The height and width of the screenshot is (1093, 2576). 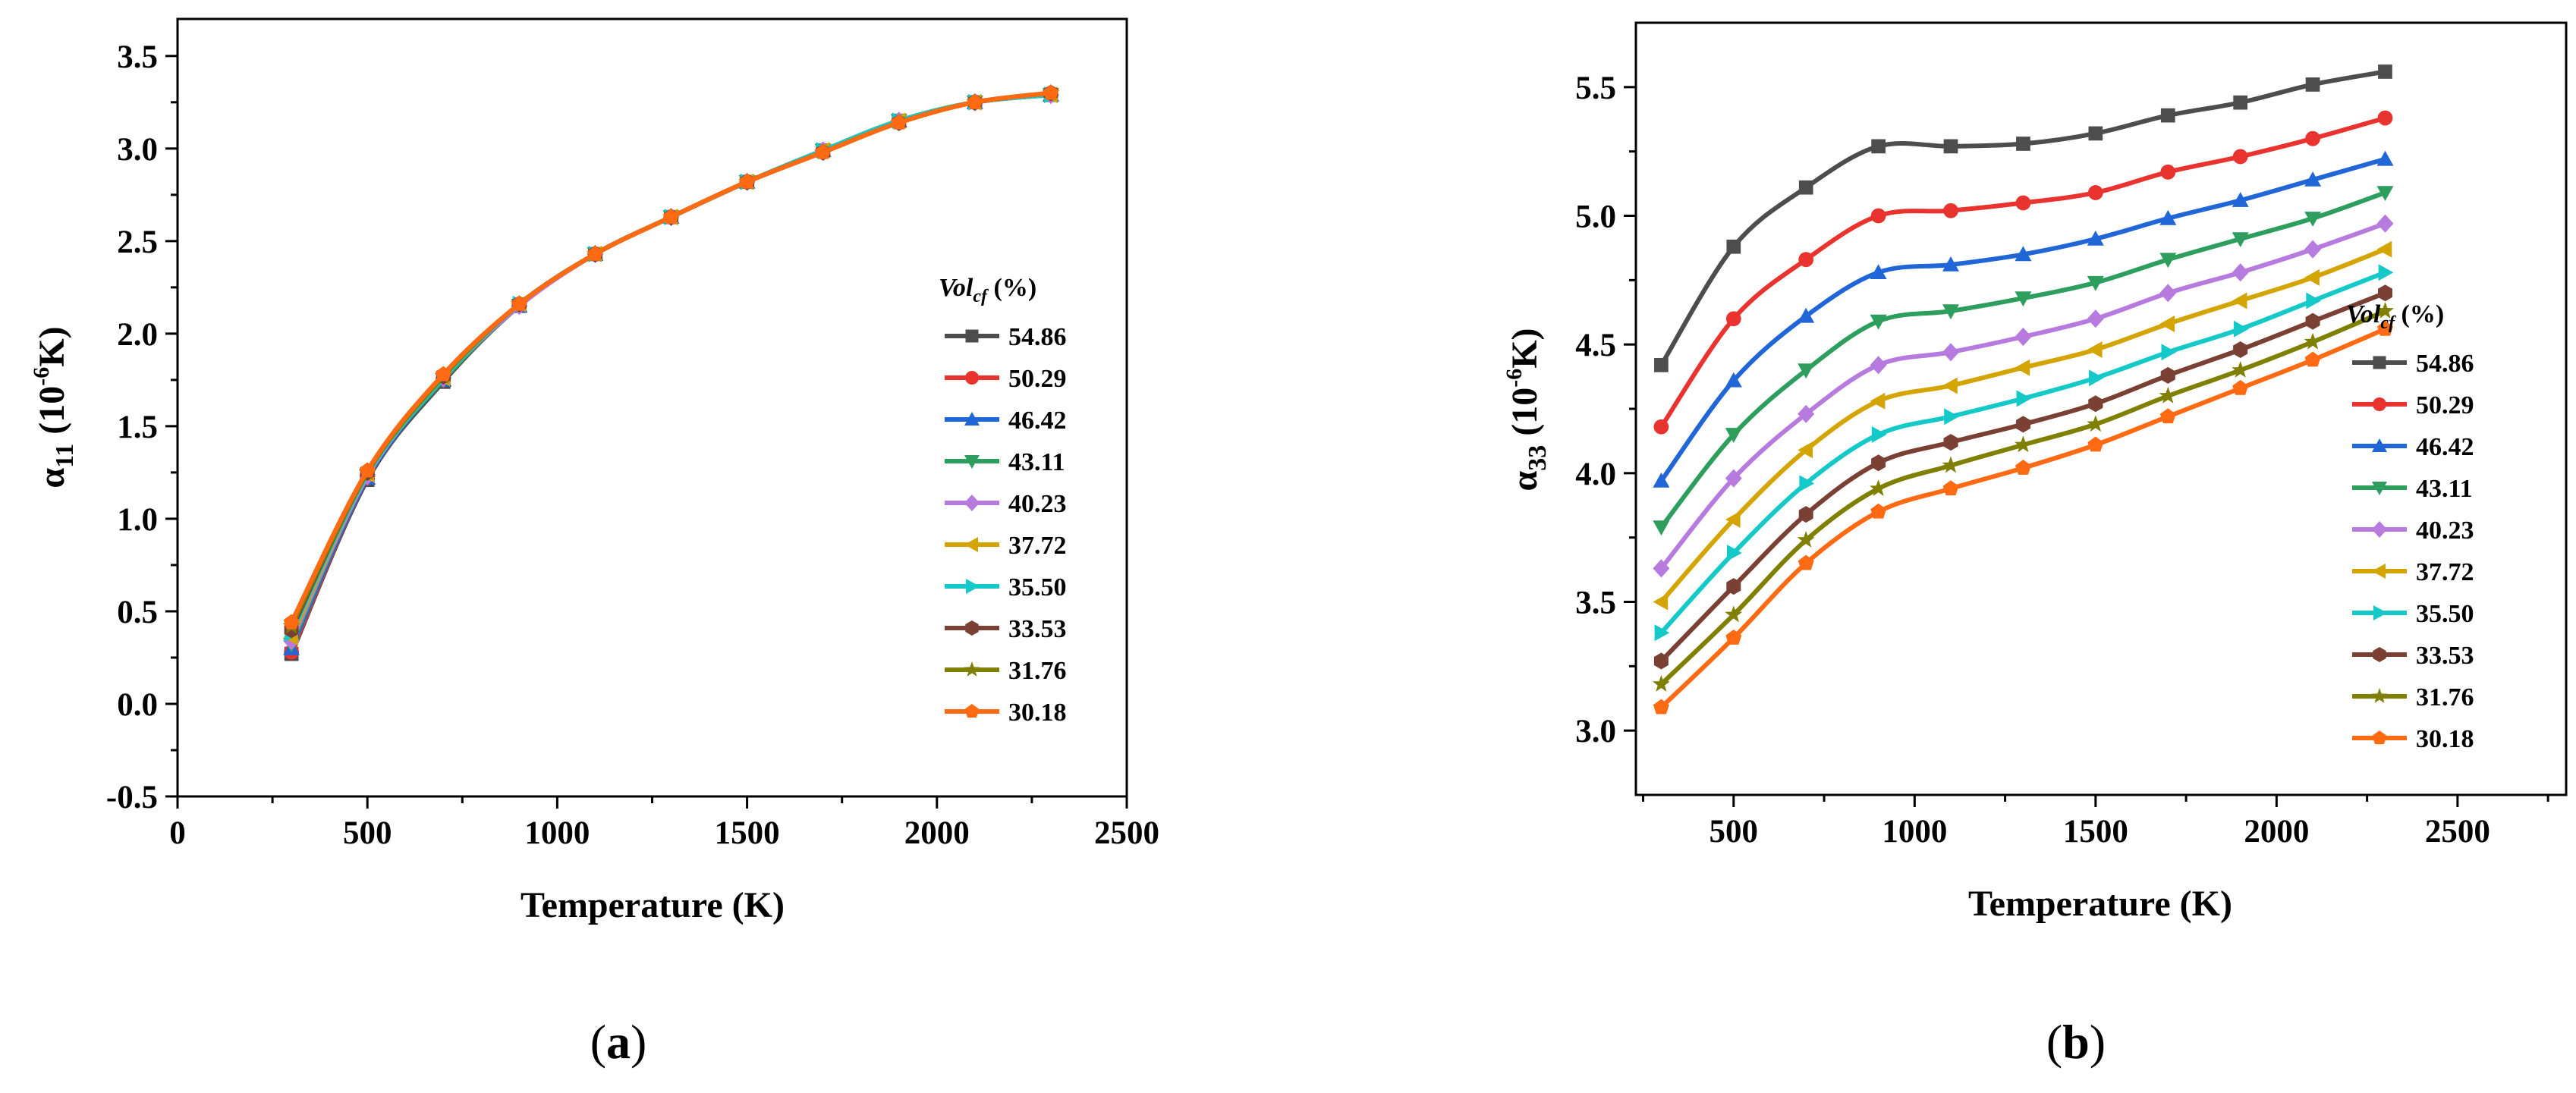 I want to click on panel-b-y-tick-label: 4.0, so click(x=1595, y=474).